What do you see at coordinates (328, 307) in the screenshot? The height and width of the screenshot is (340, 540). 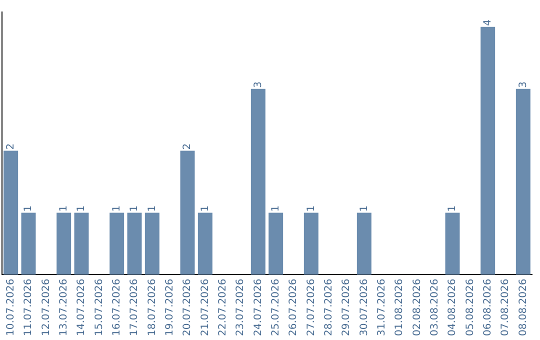 I see `x-tick-label: 28.07.2026` at bounding box center [328, 307].